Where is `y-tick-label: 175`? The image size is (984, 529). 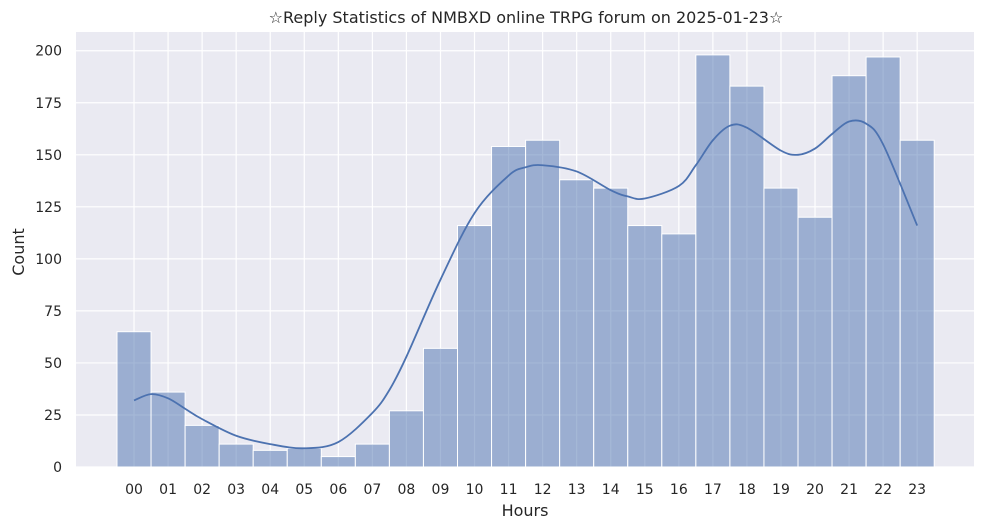
y-tick-label: 175 is located at coordinates (48, 104).